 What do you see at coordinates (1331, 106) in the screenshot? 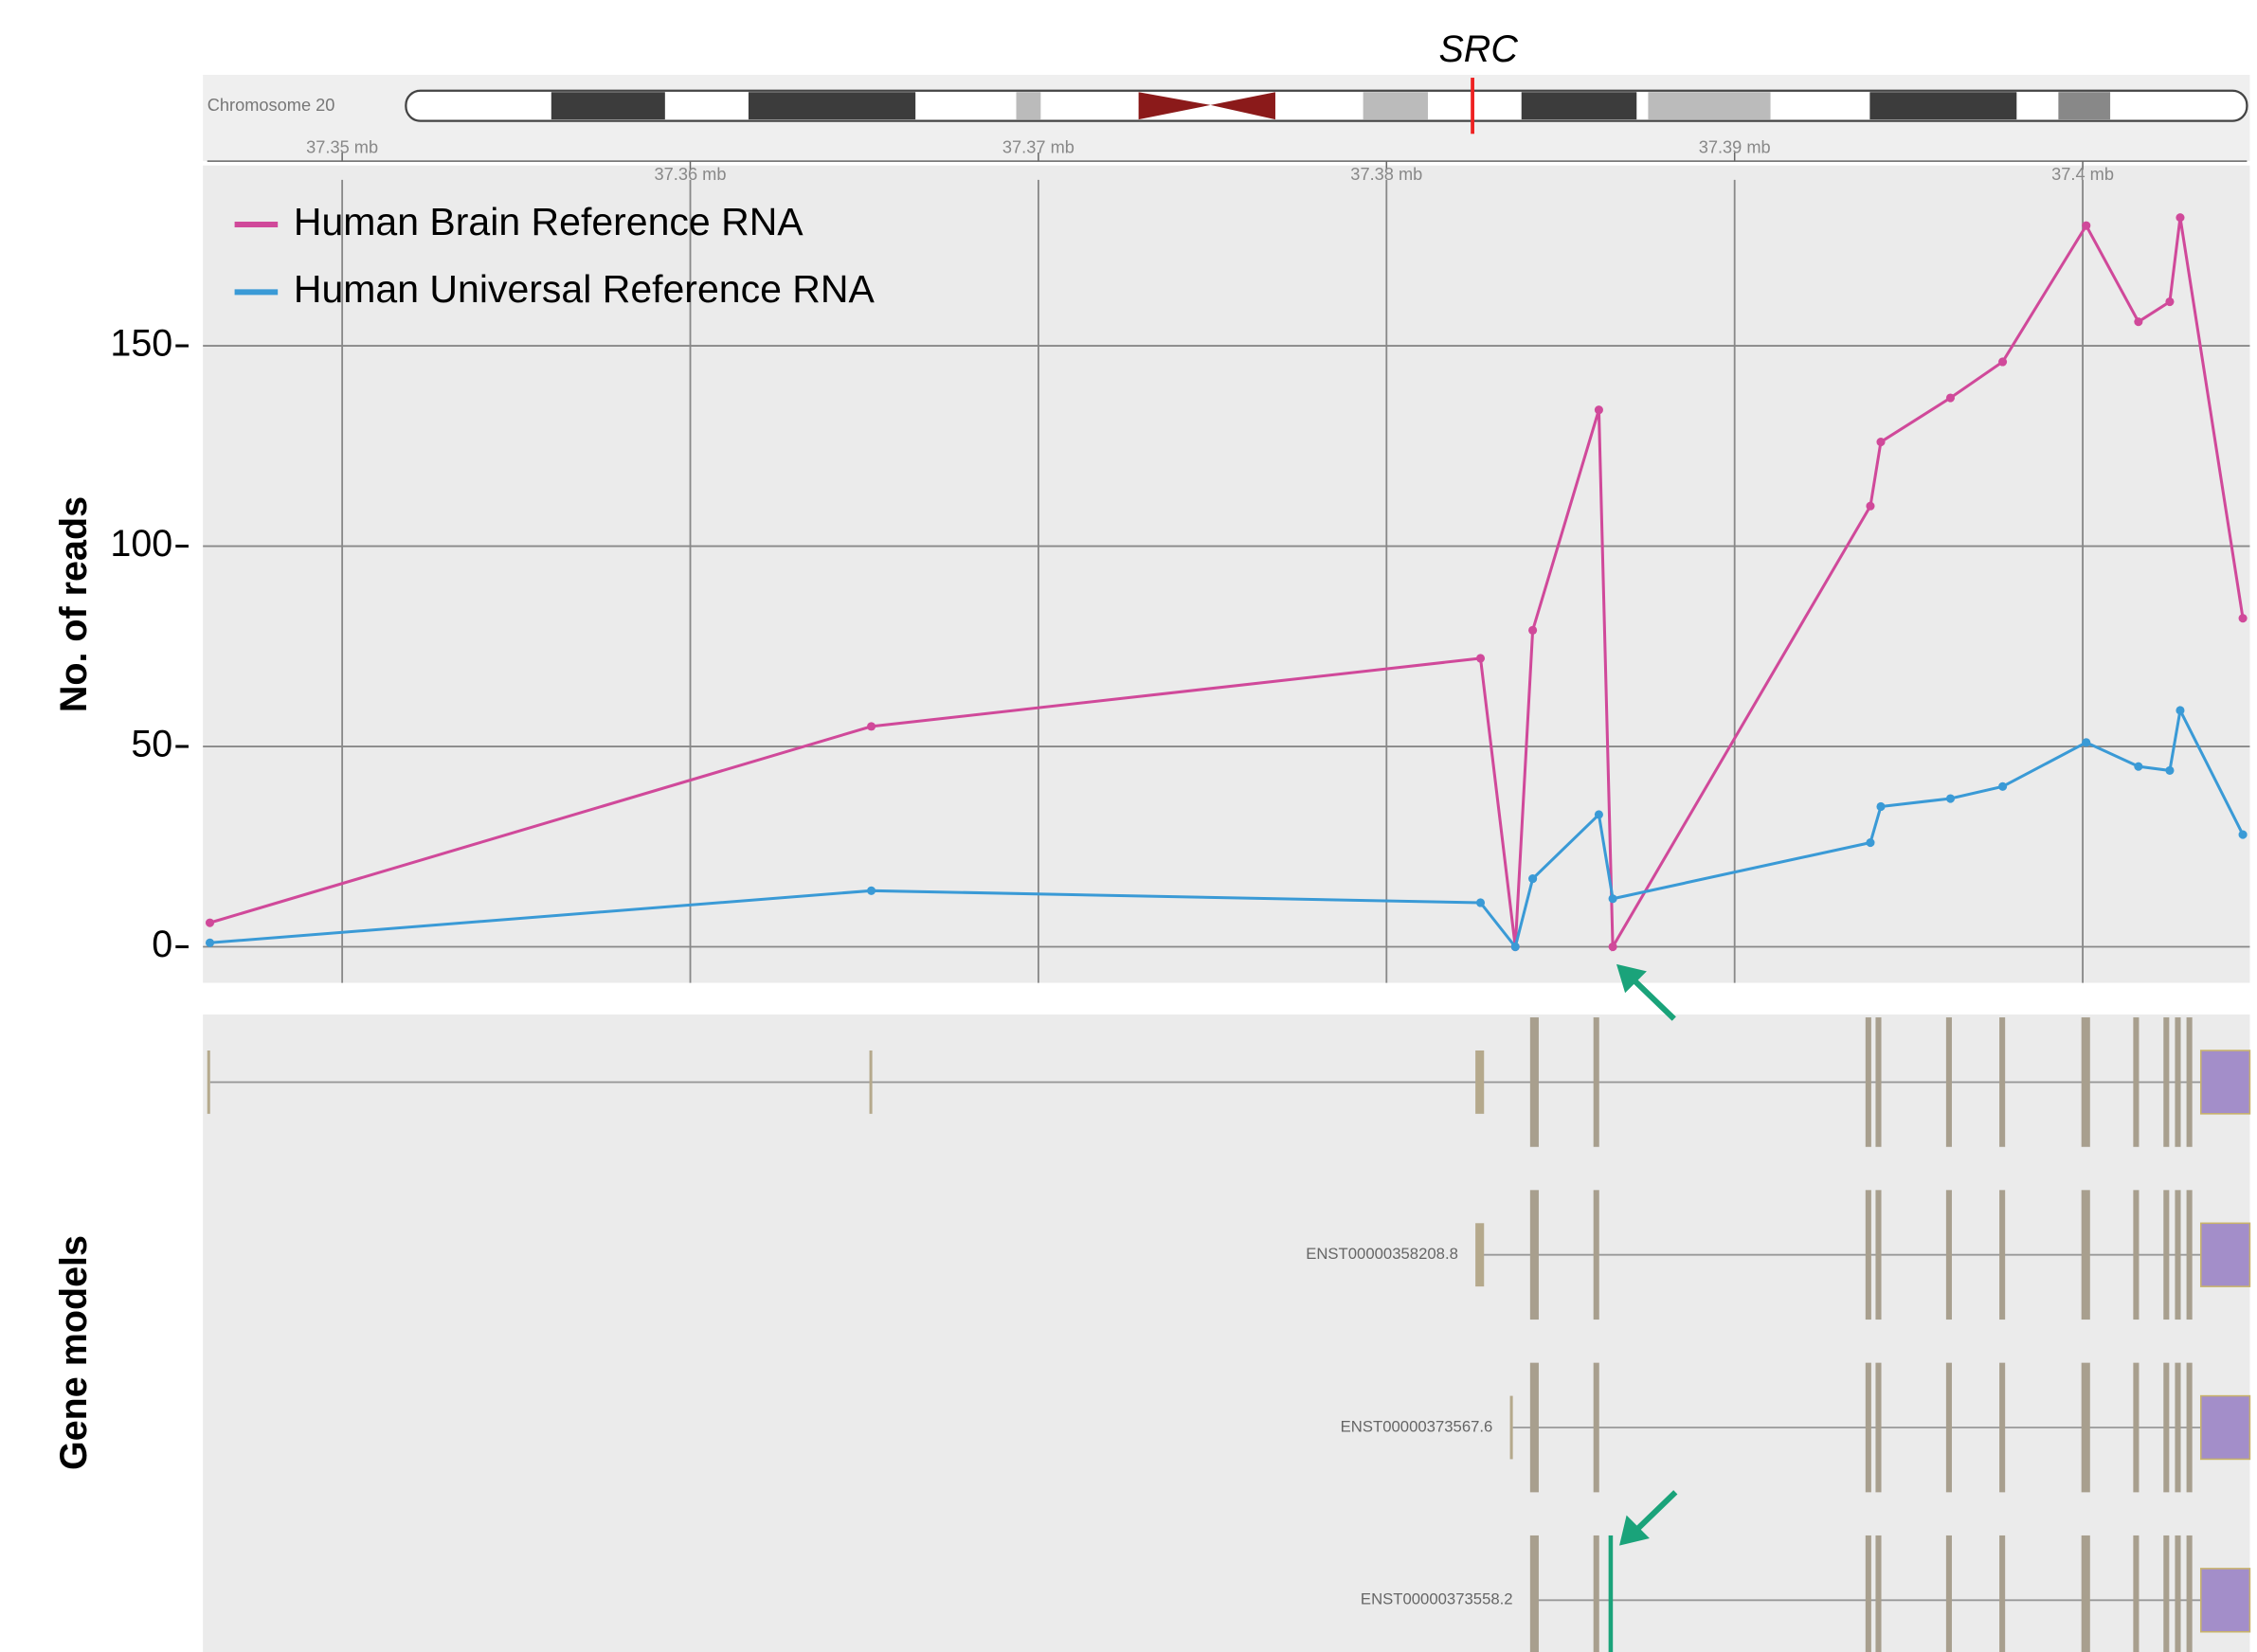
I see `bands` at bounding box center [1331, 106].